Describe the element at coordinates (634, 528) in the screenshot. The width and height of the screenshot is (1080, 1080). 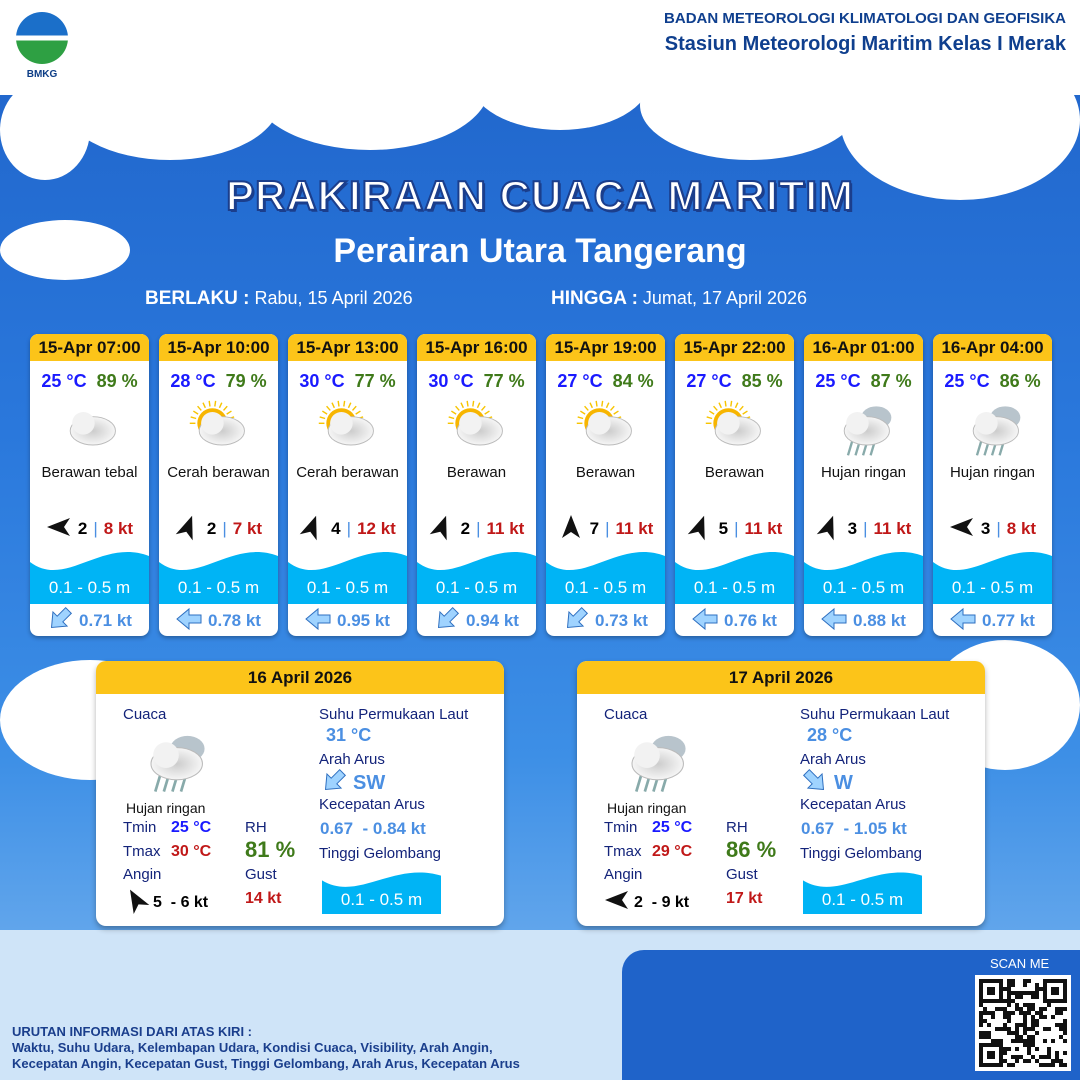
I see `card-gust: 11 kt` at that location.